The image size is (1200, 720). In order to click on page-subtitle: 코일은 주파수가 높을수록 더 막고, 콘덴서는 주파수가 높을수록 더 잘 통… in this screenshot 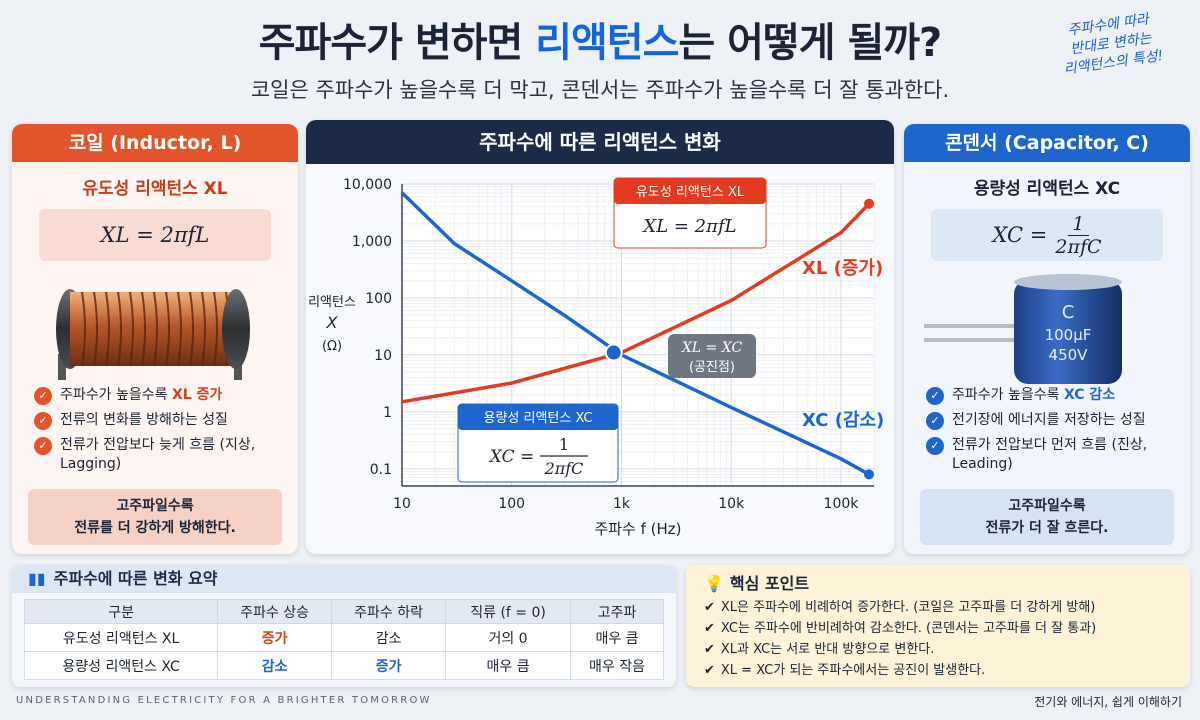, I will do `click(600, 90)`.